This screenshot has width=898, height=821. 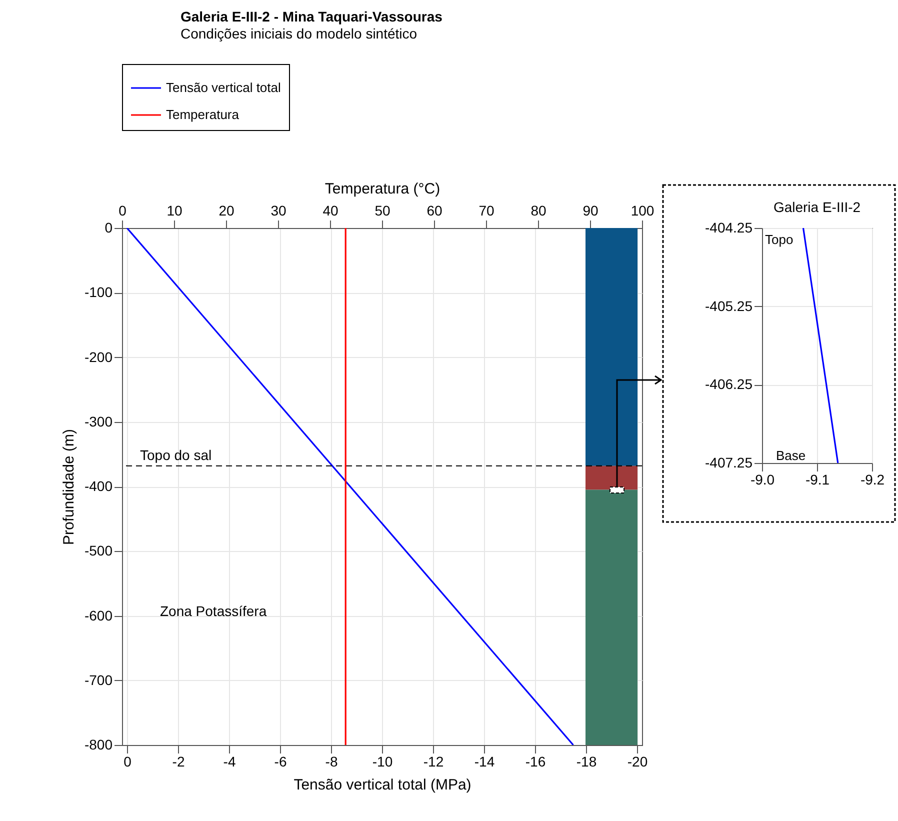 I want to click on y-tick-label: -300, so click(x=98, y=421).